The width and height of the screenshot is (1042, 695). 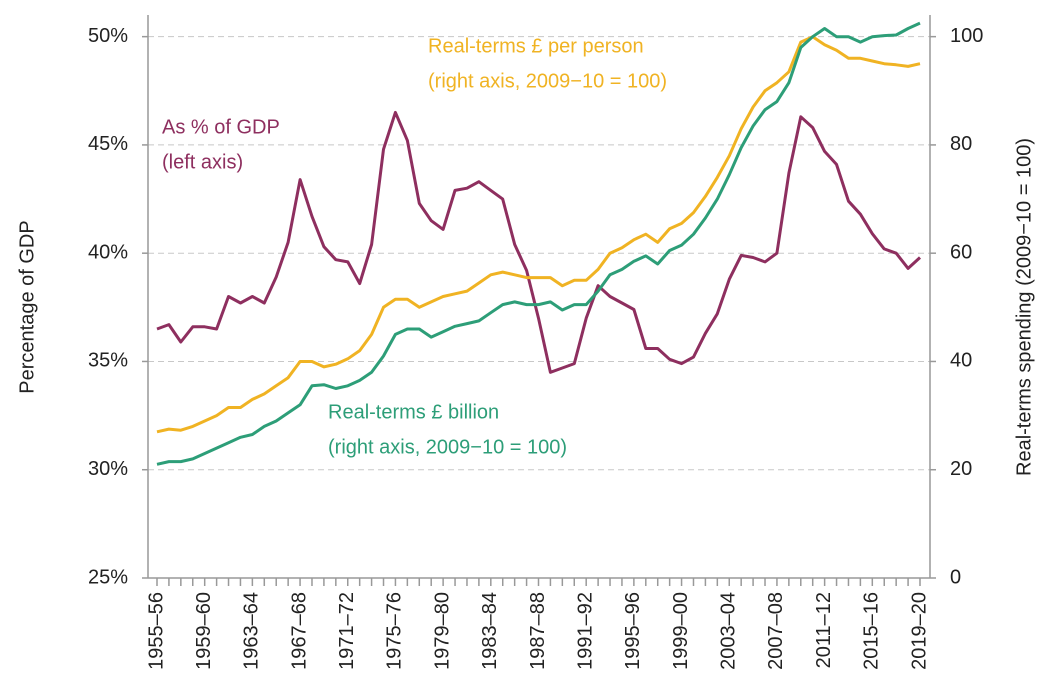 I want to click on x-tick-label: 1999–00, so click(x=681, y=631).